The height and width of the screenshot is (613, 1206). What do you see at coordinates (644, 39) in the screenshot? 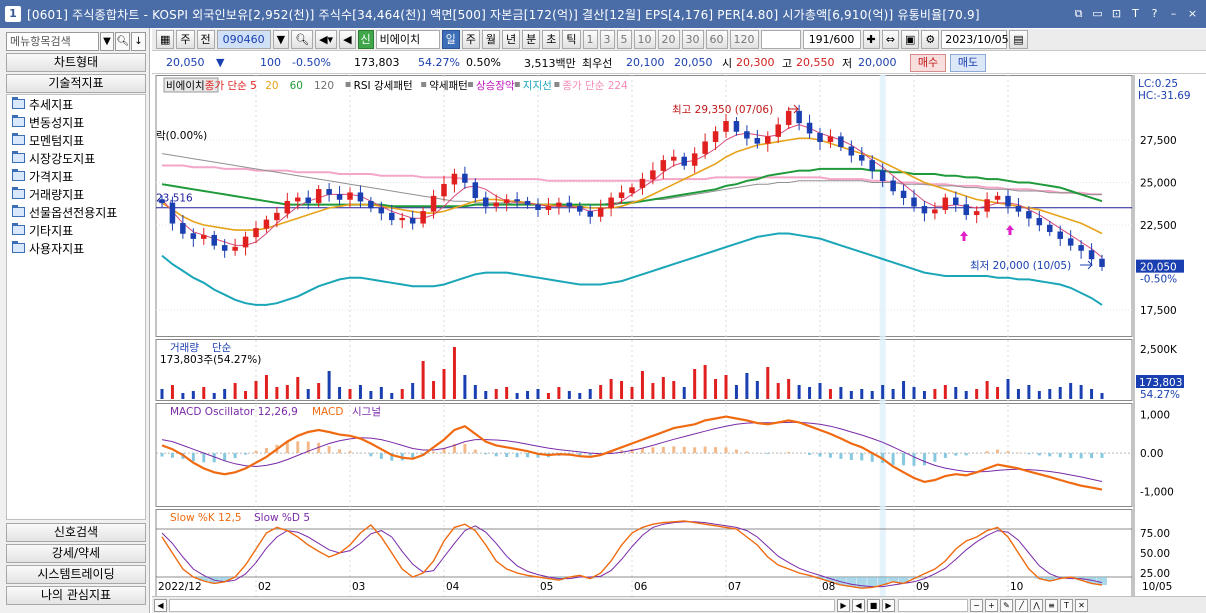
I see `interval-10: 10` at bounding box center [644, 39].